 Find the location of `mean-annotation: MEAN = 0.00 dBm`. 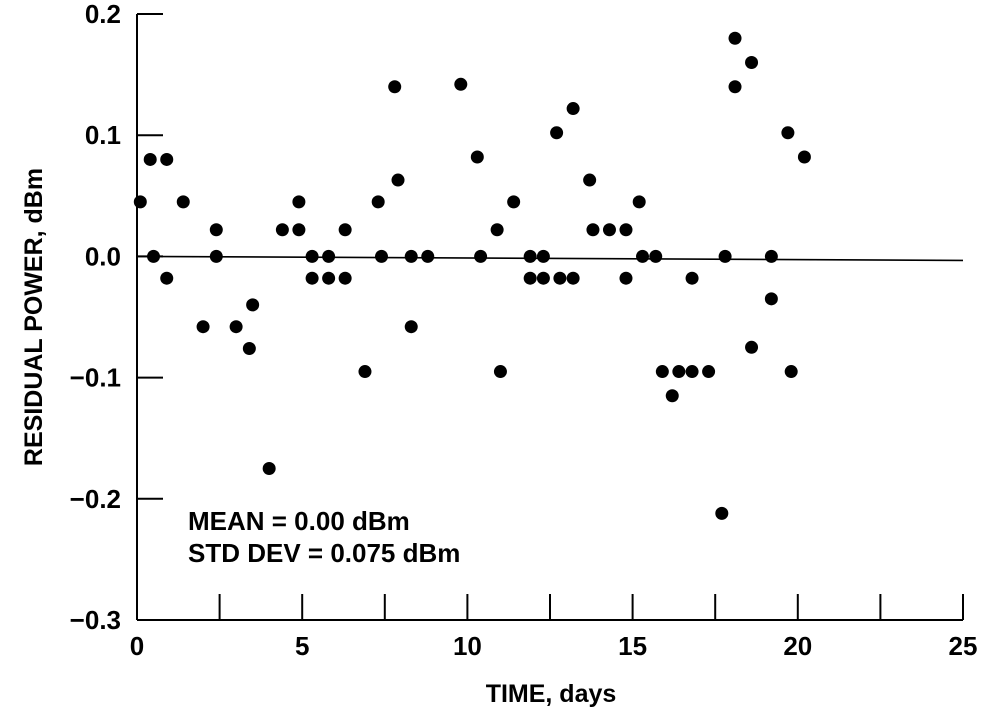

mean-annotation: MEAN = 0.00 dBm is located at coordinates (299, 521).